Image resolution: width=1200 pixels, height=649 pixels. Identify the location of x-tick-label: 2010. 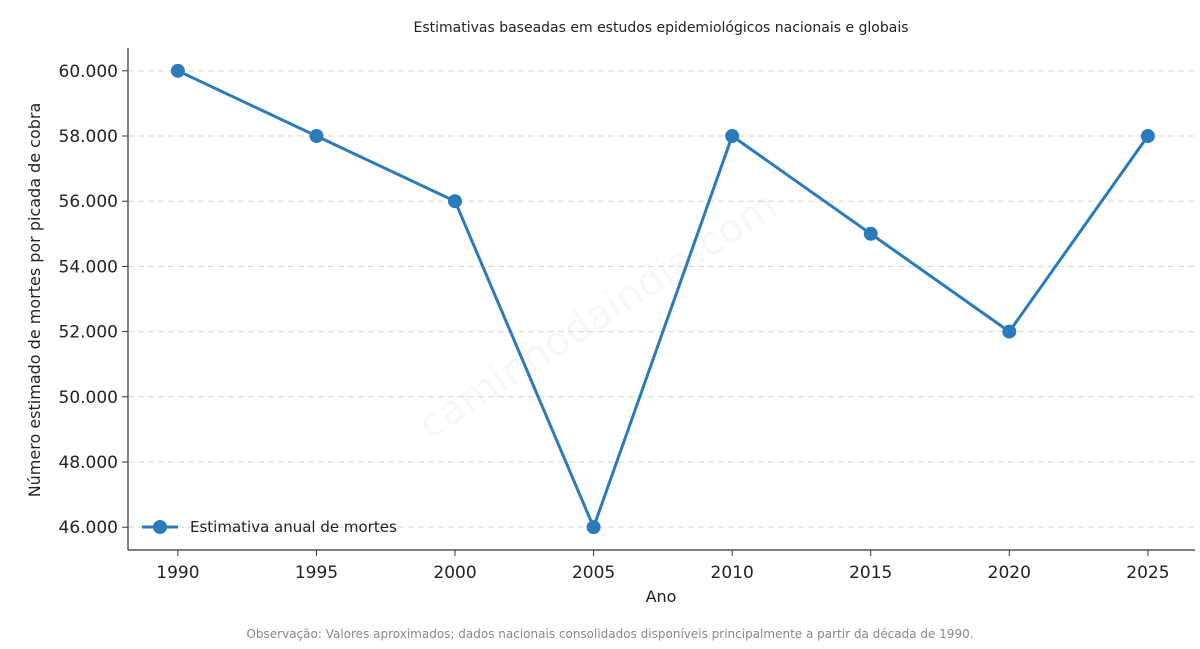
(732, 573).